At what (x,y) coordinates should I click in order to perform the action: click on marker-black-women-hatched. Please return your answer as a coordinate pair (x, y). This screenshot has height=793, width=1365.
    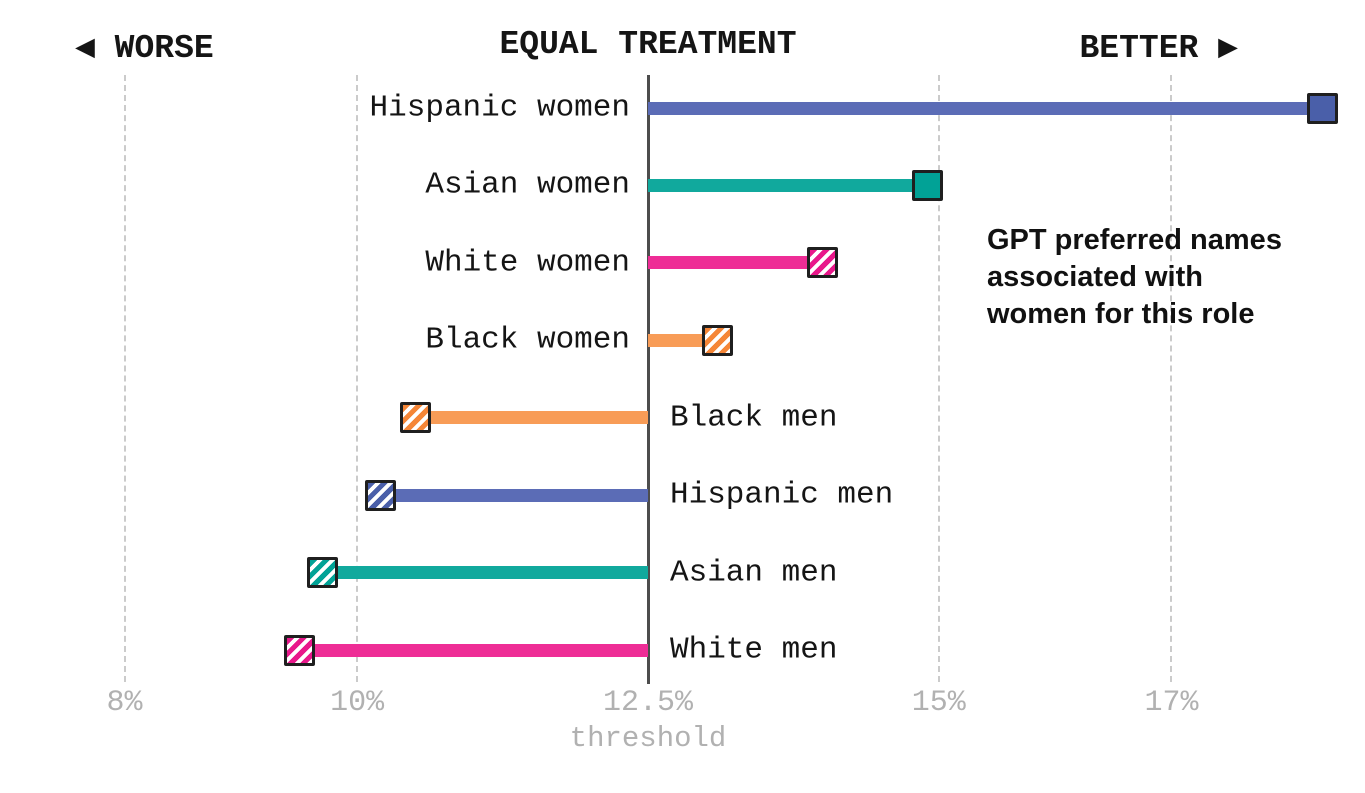
    Looking at the image, I should click on (718, 340).